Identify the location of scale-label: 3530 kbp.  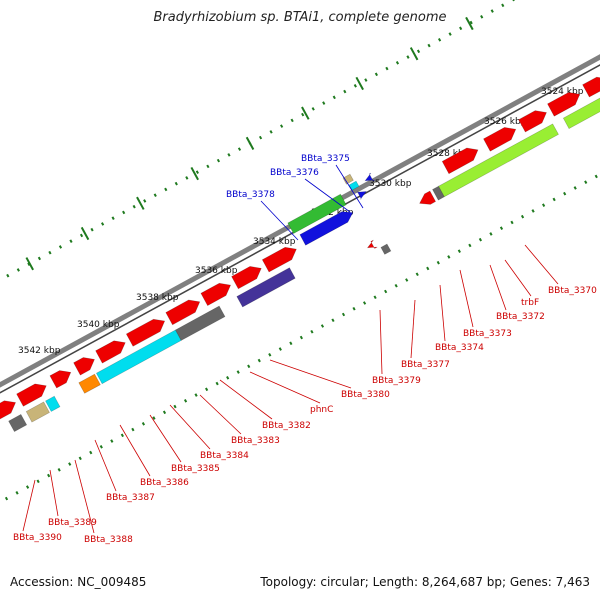
(390, 184).